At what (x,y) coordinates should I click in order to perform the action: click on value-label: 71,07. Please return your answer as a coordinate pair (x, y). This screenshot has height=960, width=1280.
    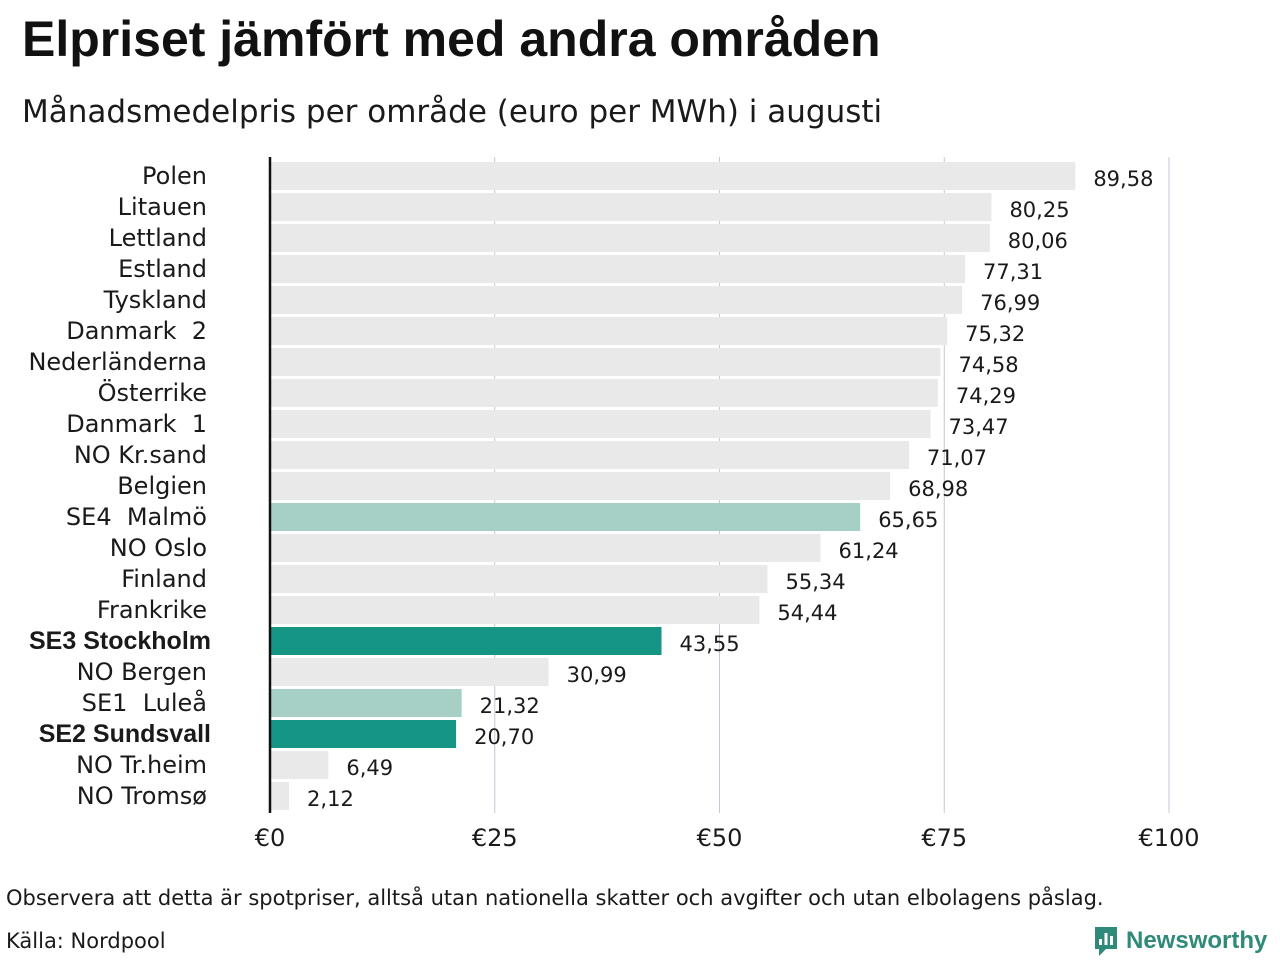
    Looking at the image, I should click on (957, 458).